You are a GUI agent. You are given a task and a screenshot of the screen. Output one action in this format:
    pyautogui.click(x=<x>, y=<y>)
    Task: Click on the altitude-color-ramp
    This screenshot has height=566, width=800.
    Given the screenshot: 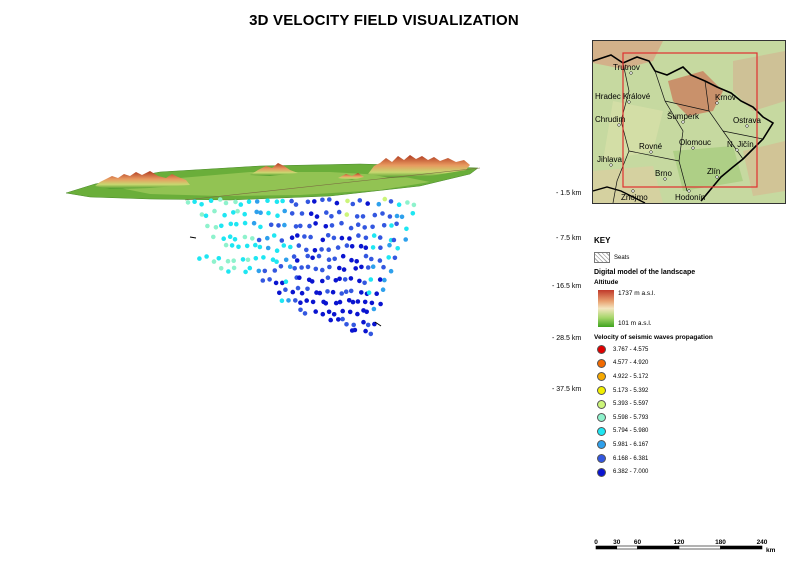 What is the action you would take?
    pyautogui.click(x=606, y=308)
    